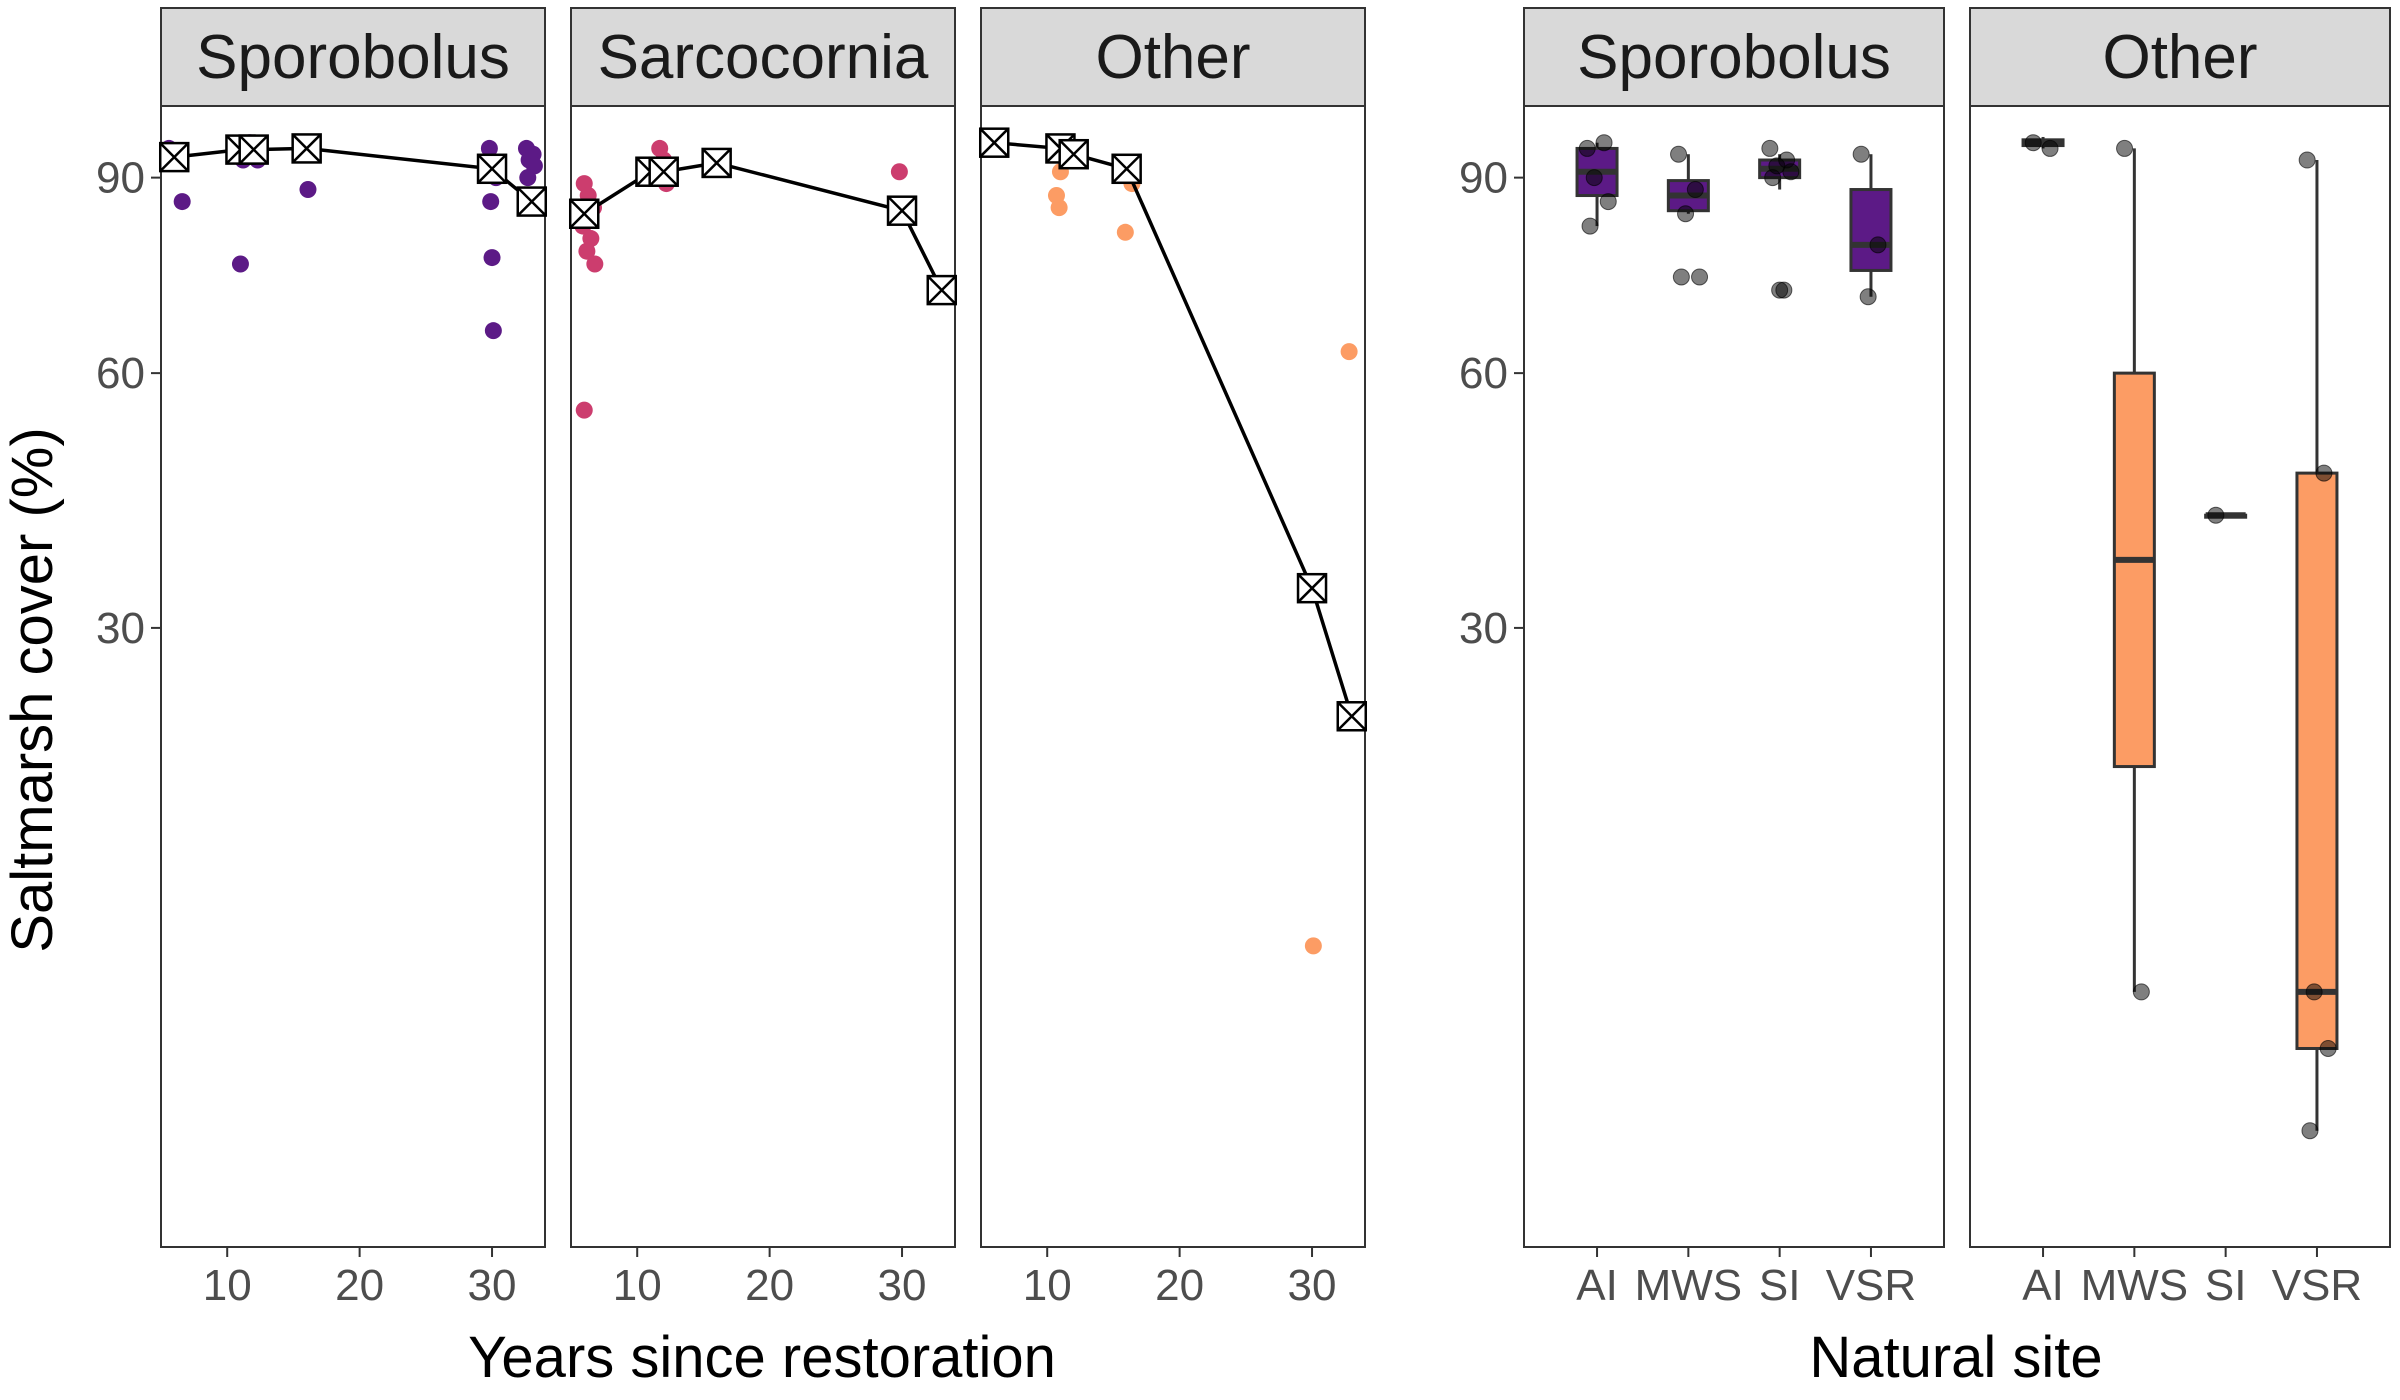  What do you see at coordinates (120, 178) in the screenshot?
I see `left-ytick-label-90: 90` at bounding box center [120, 178].